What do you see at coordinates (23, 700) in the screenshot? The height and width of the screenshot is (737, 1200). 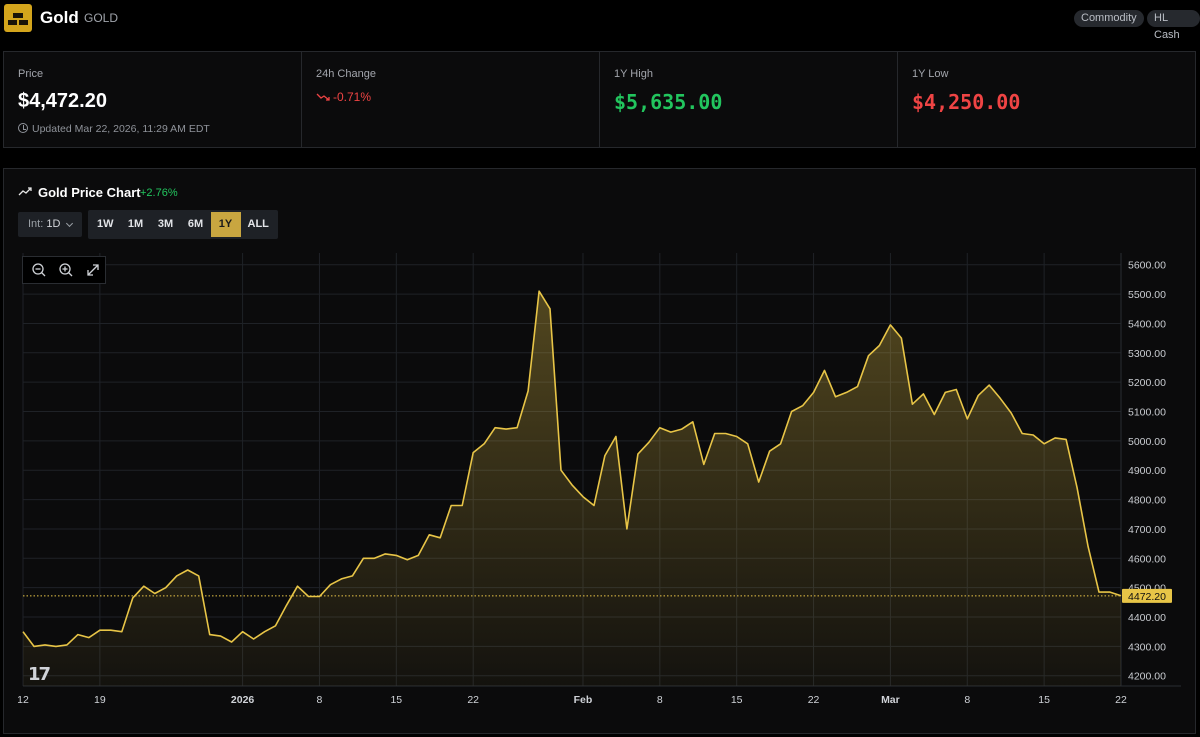 I see `x-tick-label: 12` at bounding box center [23, 700].